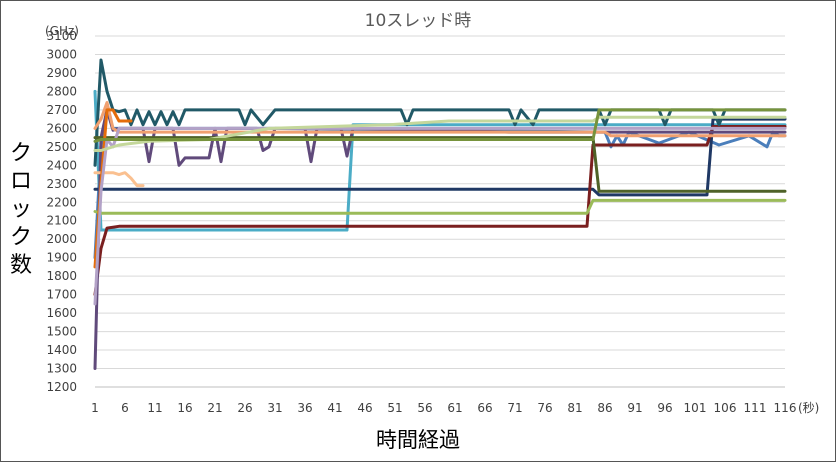  I want to click on y-tick-label: 1700, so click(61, 295).